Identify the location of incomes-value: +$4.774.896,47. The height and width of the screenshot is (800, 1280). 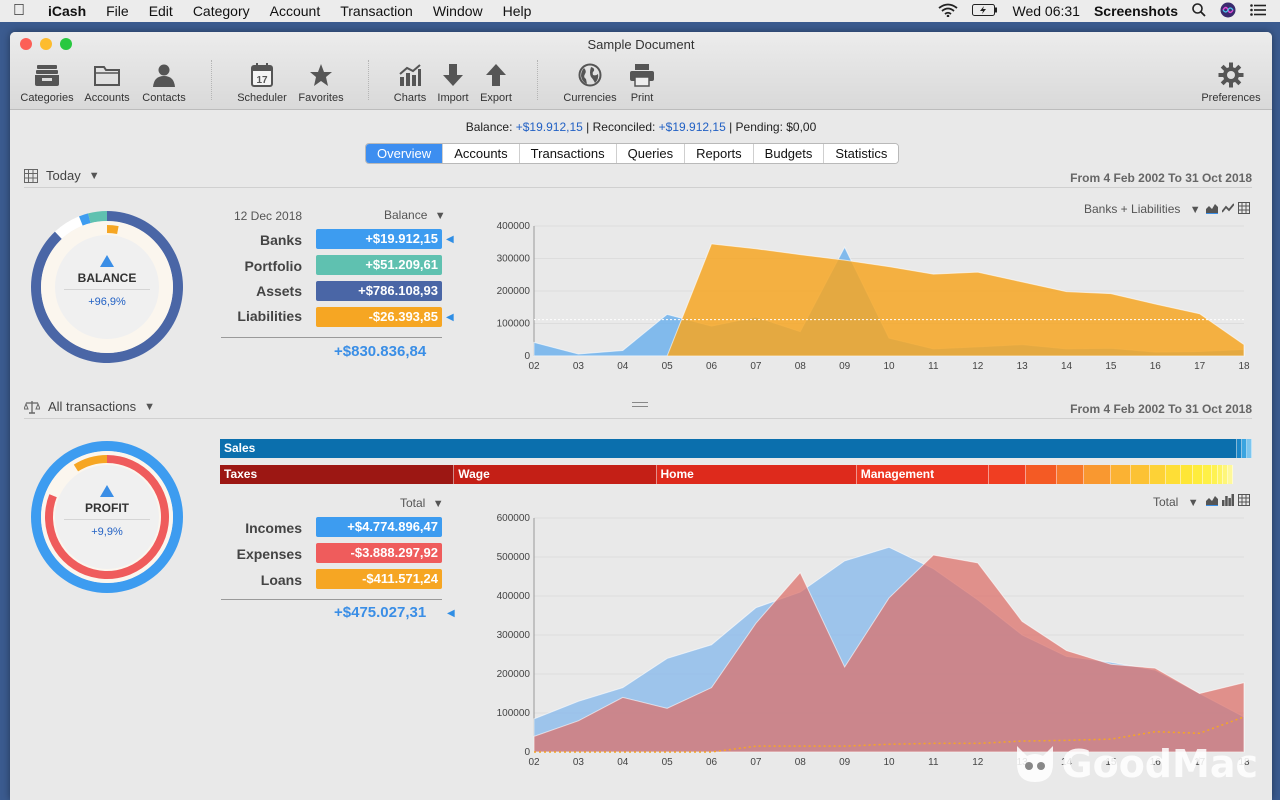
(379, 527).